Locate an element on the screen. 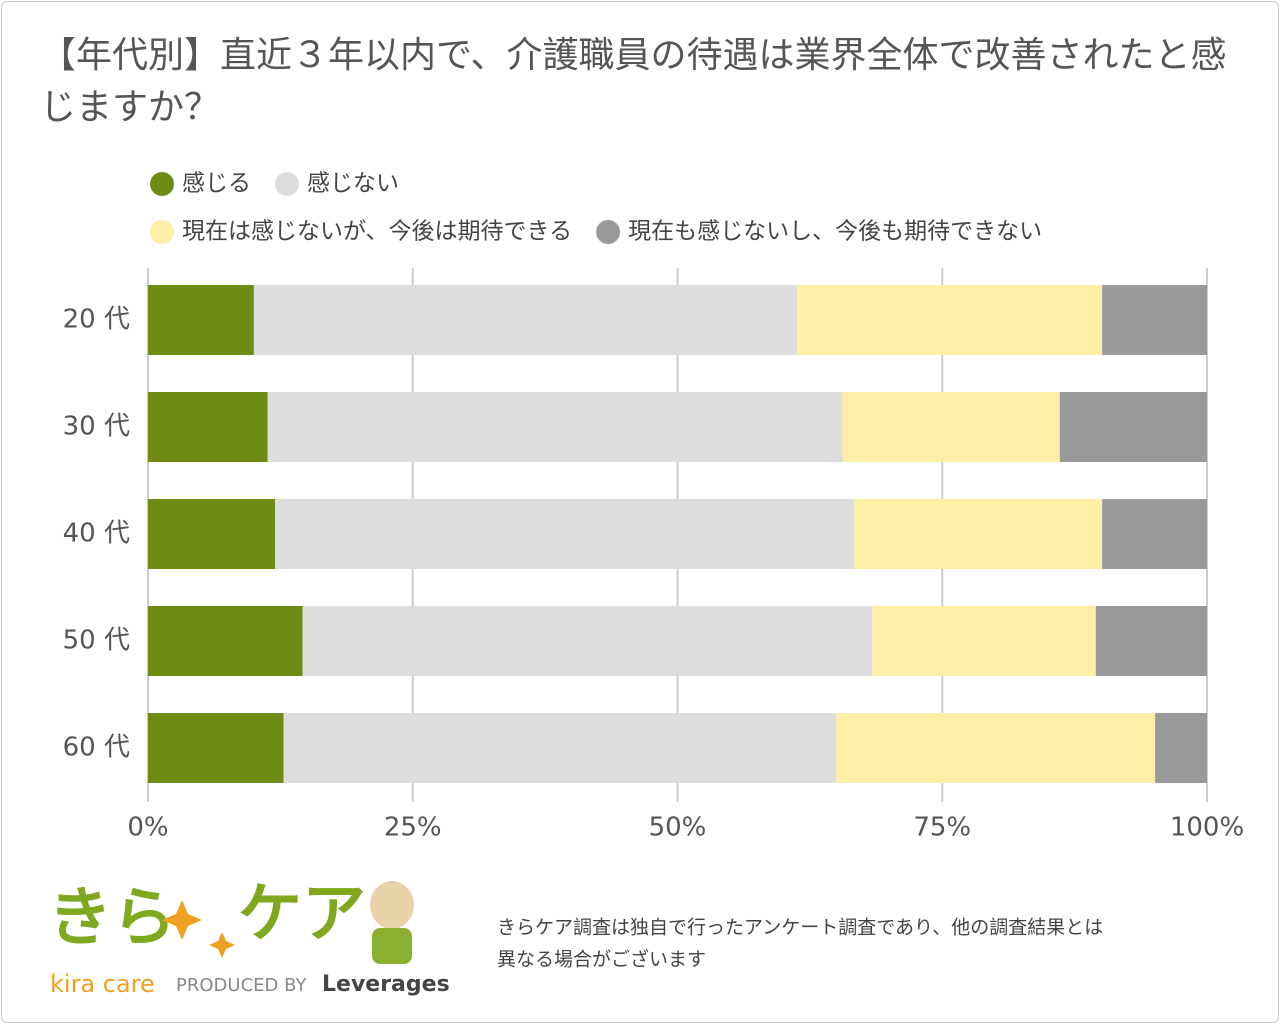  x-tick-label: 100% is located at coordinates (1207, 828).